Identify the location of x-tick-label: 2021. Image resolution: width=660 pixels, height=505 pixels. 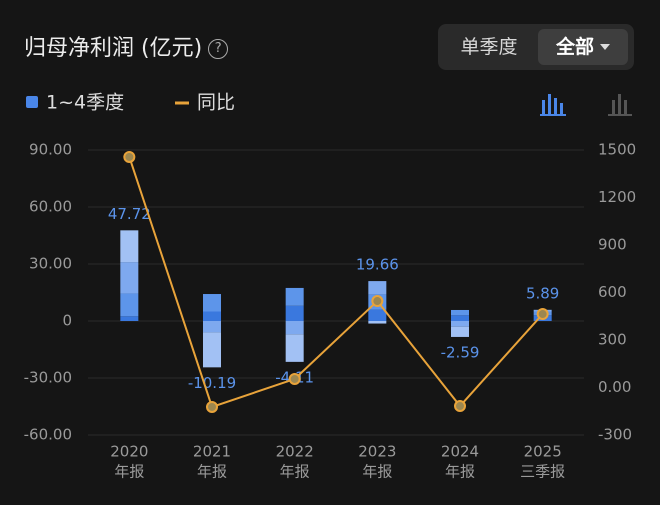
(212, 452).